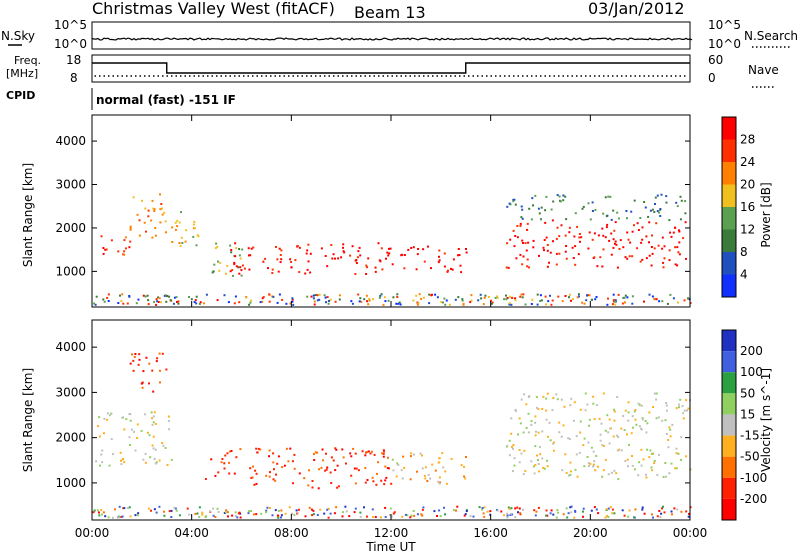  I want to click on nsky-tick-bottom: 10^0, so click(70, 44).